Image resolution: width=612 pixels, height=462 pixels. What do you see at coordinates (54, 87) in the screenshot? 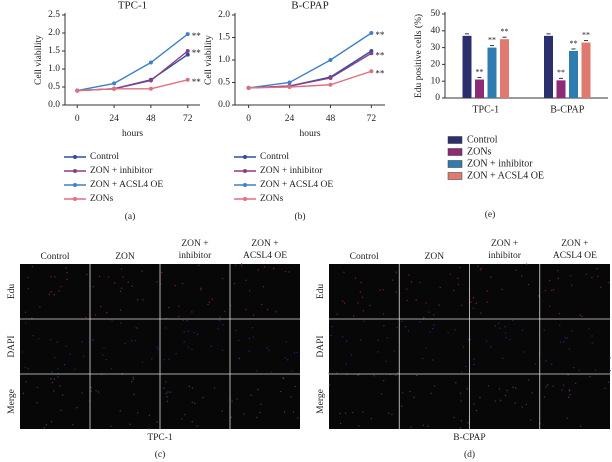
I see `y-tick-label: 0.5` at bounding box center [54, 87].